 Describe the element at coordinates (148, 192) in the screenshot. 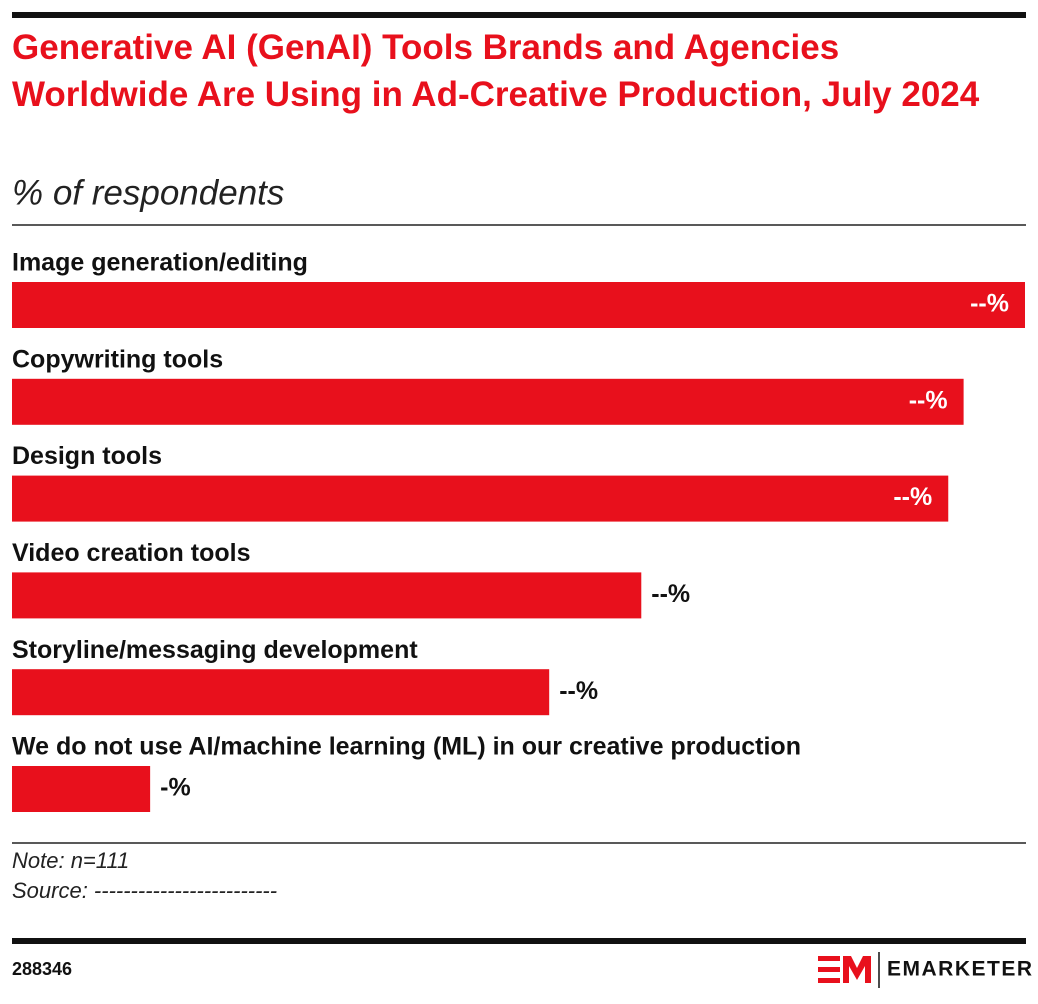

I see `chart-subtitle: % of respondents` at that location.